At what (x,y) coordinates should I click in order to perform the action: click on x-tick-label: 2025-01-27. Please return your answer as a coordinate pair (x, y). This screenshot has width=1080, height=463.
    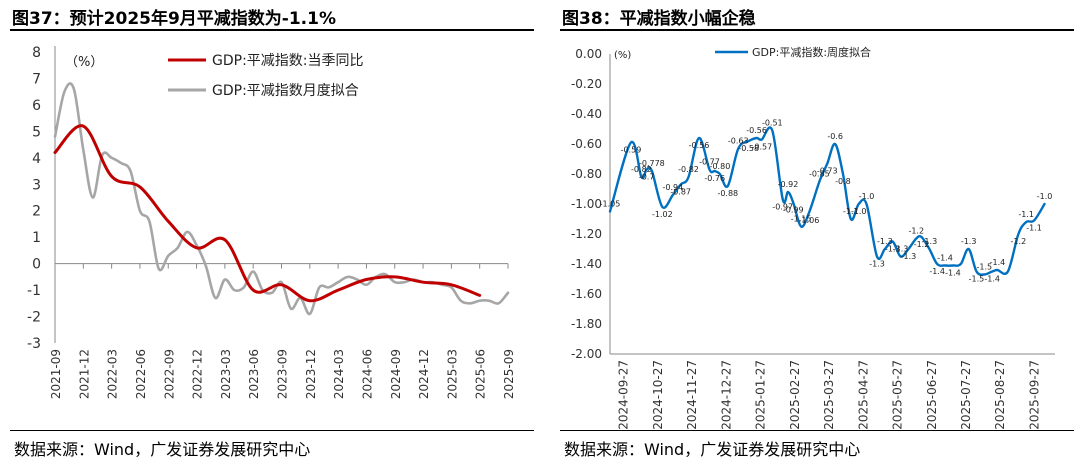
    Looking at the image, I should click on (761, 395).